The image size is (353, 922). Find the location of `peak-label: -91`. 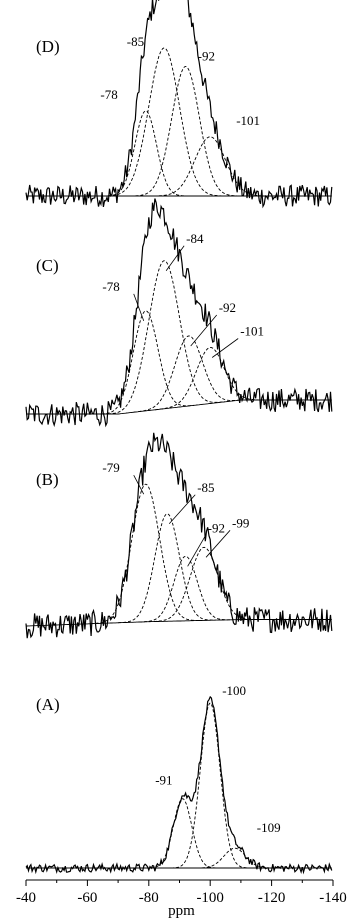

peak-label: -91 is located at coordinates (163, 780).